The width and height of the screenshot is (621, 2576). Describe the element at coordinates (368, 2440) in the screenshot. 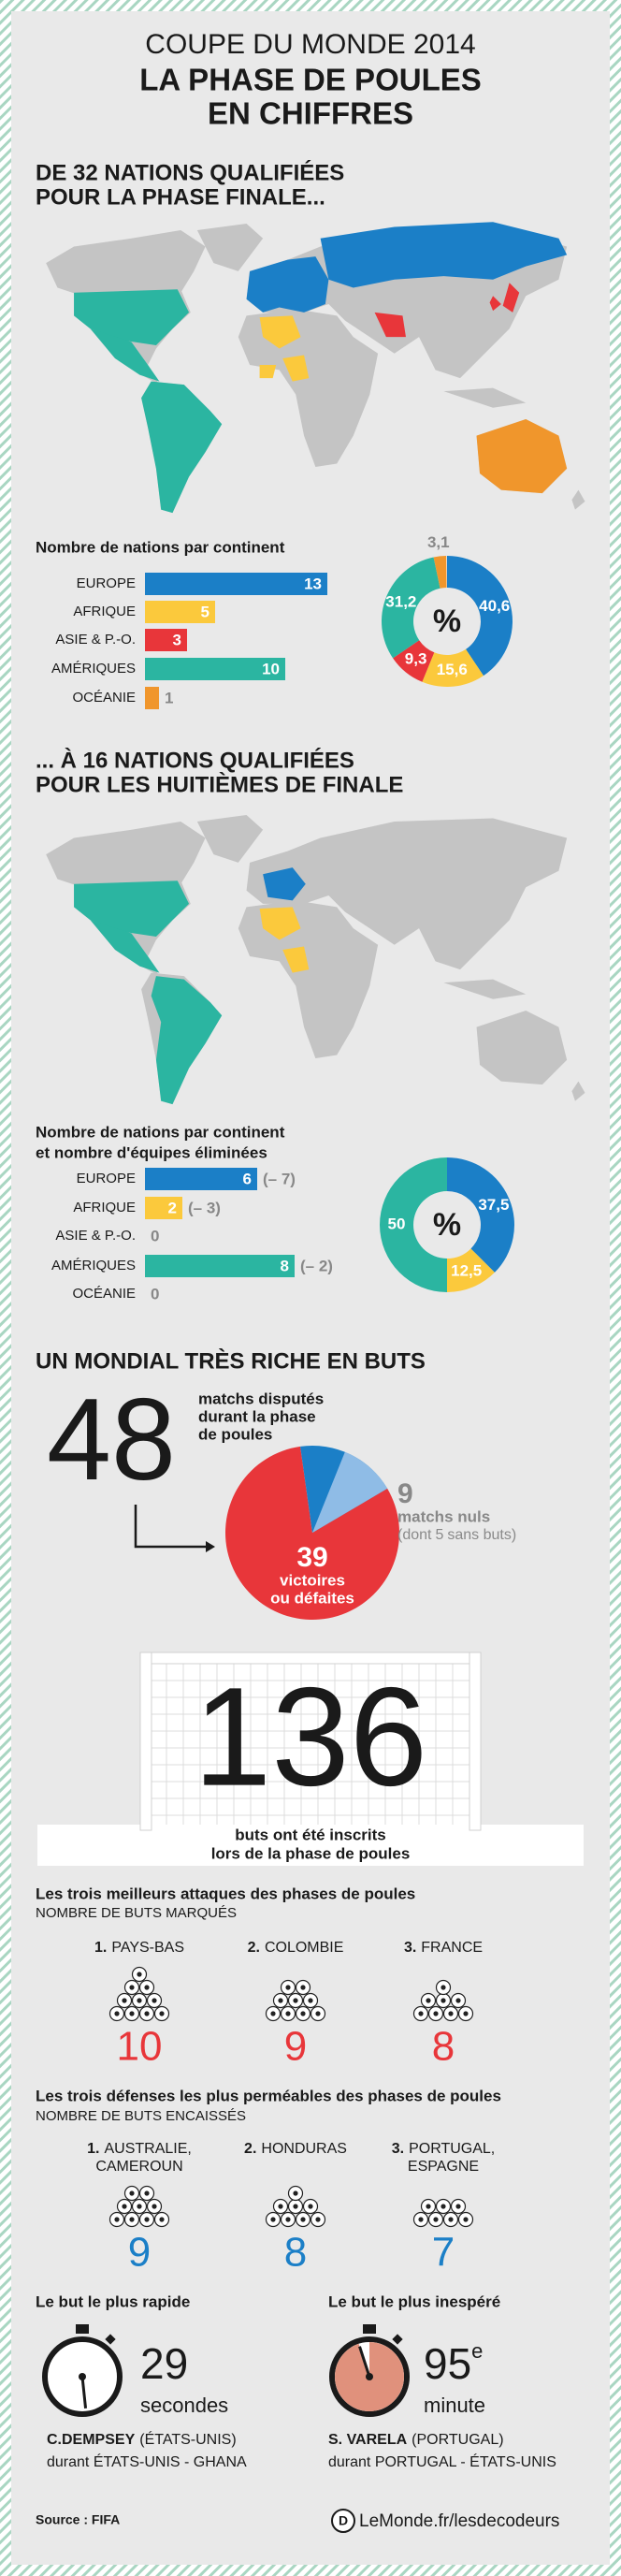

I see `player-name: S. VARELA` at that location.